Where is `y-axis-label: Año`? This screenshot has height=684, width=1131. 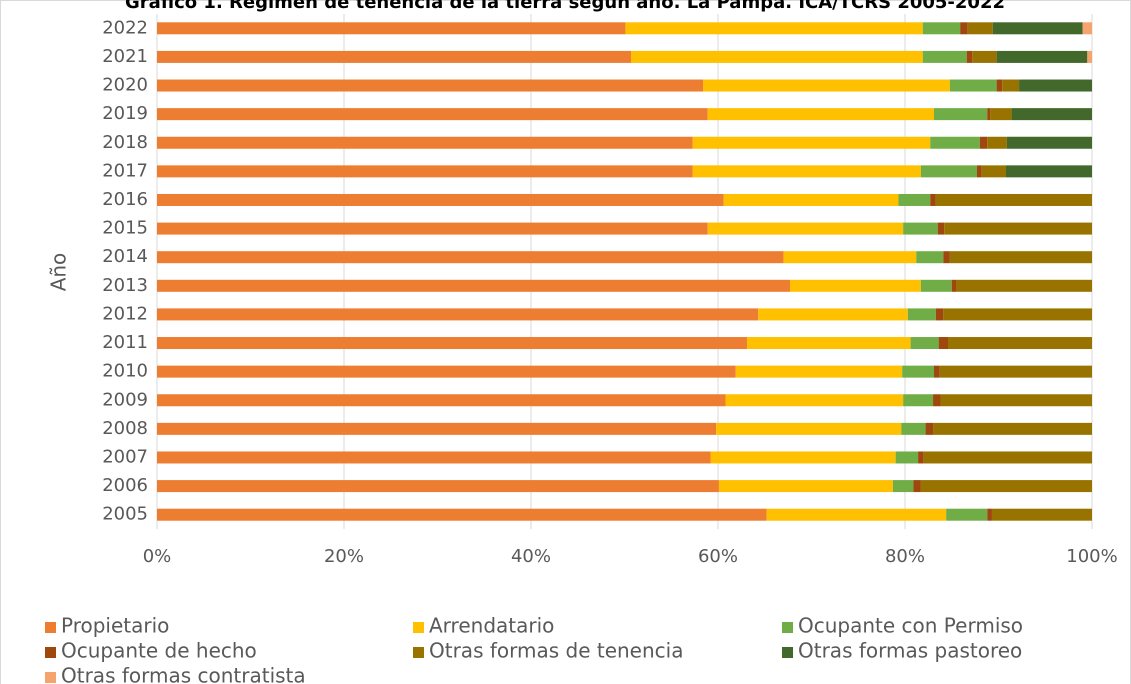 y-axis-label: Año is located at coordinates (59, 272).